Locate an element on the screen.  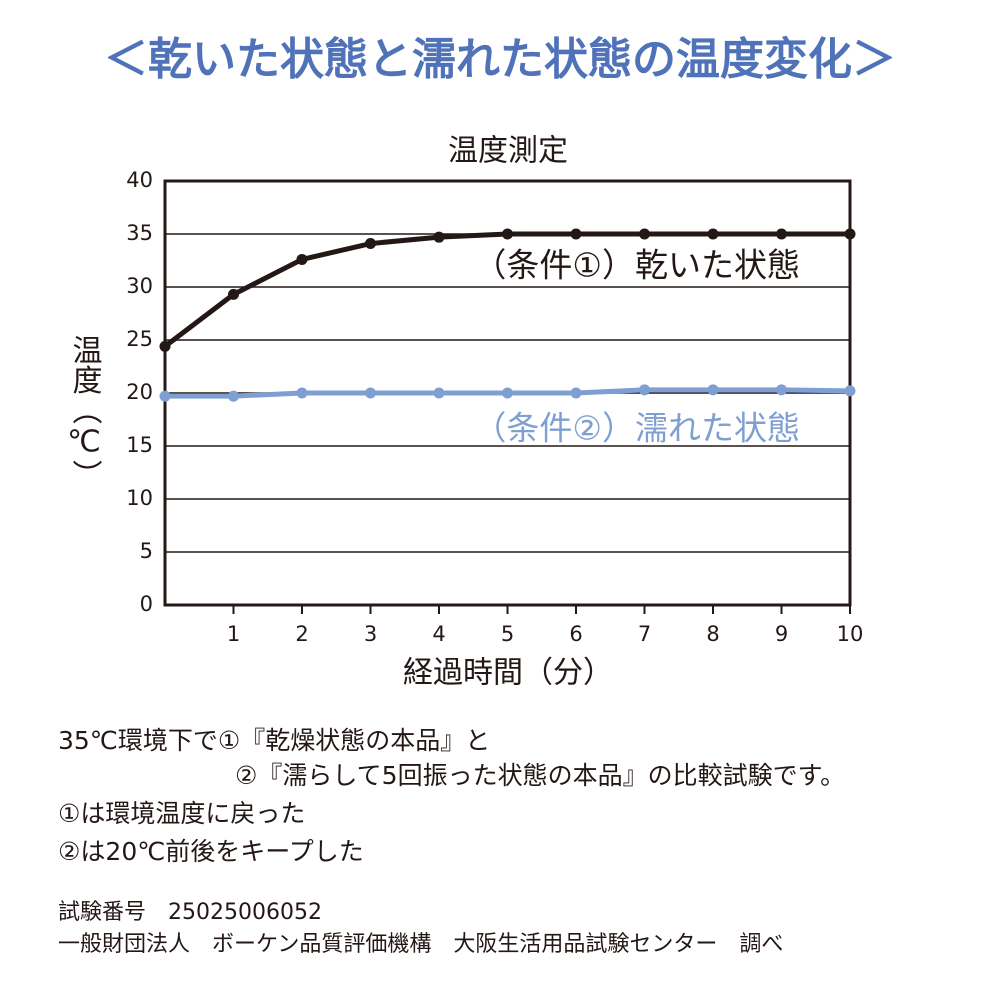
x-tick-label: 10 is located at coordinates (850, 634).